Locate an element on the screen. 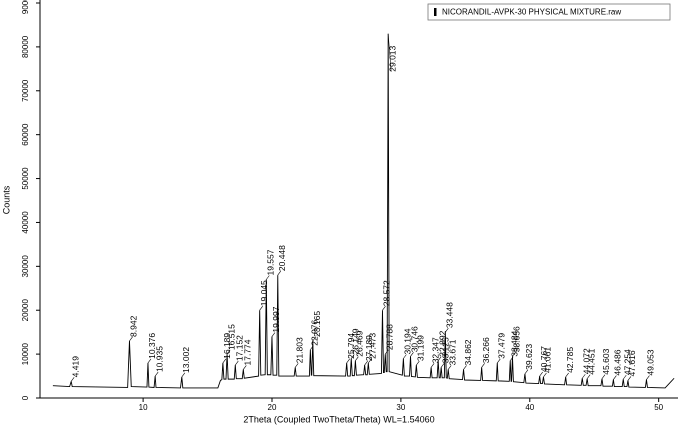 Image resolution: width=678 pixels, height=427 pixels. peak-label: 31.199 is located at coordinates (421, 348).